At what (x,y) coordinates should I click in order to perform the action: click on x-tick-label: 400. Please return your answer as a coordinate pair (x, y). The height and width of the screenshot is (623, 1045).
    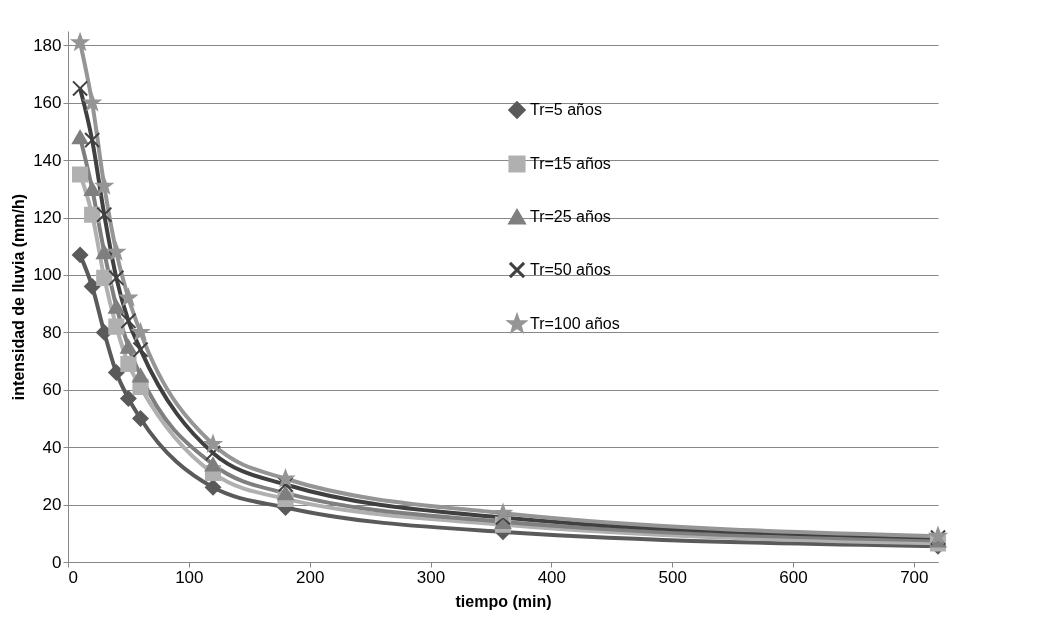
    Looking at the image, I should click on (552, 577).